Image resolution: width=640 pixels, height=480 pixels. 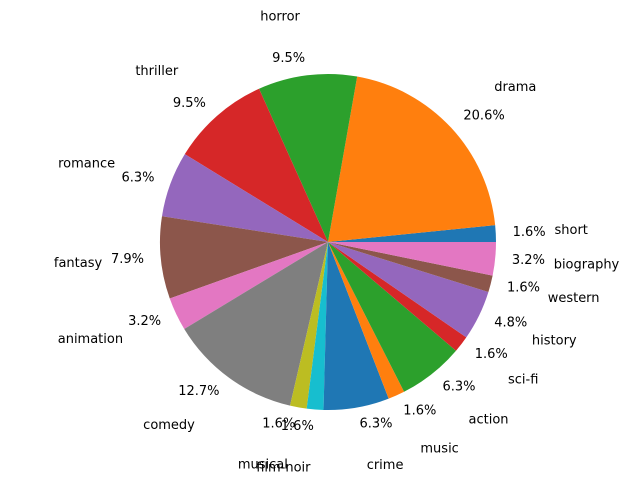 I want to click on pct-label-thriller: 9.5%, so click(x=189, y=103).